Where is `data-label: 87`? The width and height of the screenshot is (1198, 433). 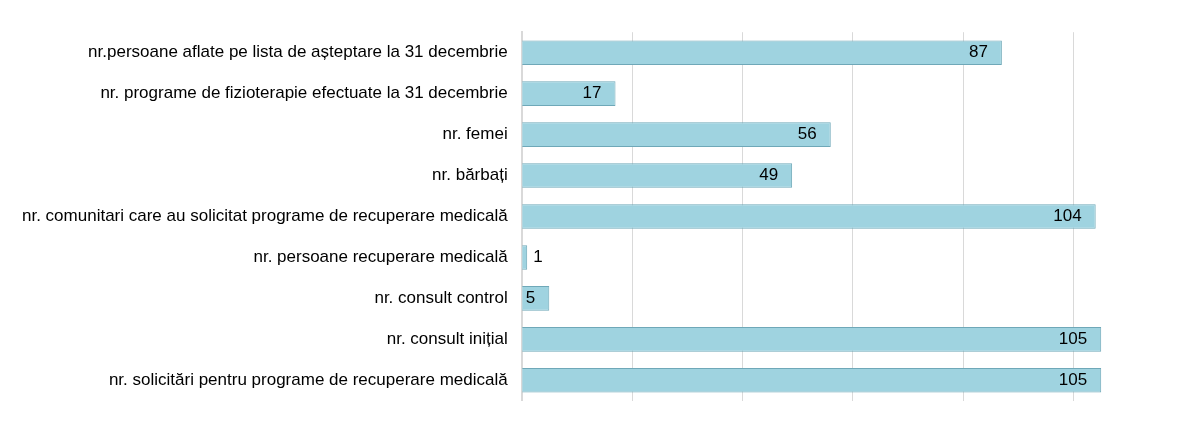
data-label: 87 is located at coordinates (978, 52).